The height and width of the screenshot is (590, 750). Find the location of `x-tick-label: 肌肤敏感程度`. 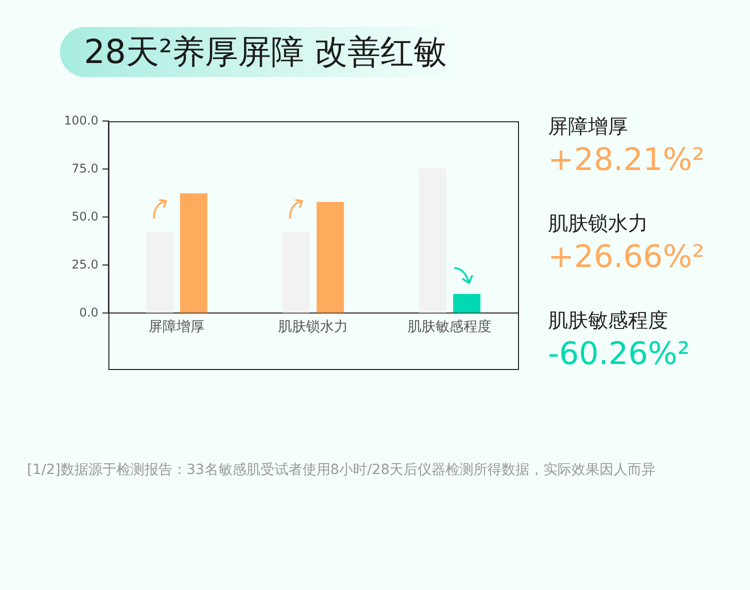

x-tick-label: 肌肤敏感程度 is located at coordinates (450, 327).